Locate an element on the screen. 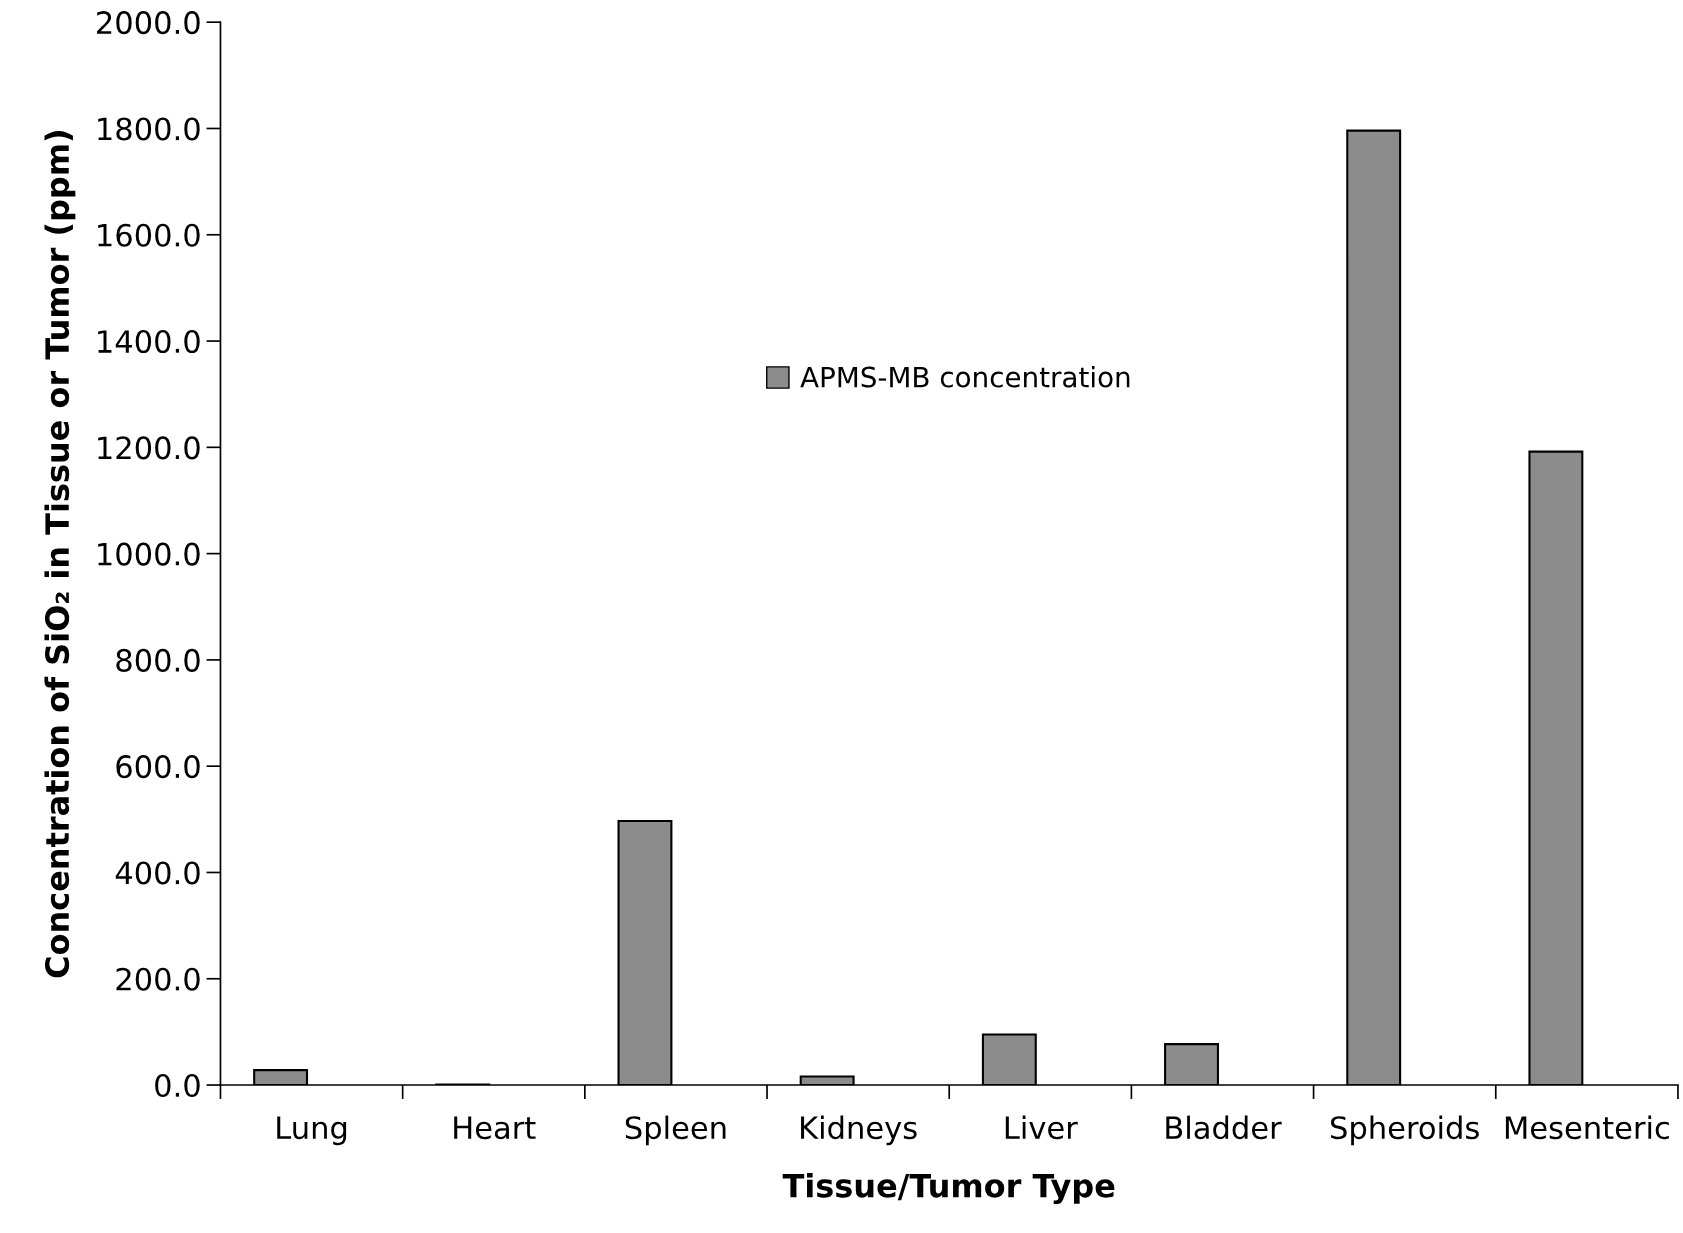  x-tick-label: Spleen is located at coordinates (675, 1130).